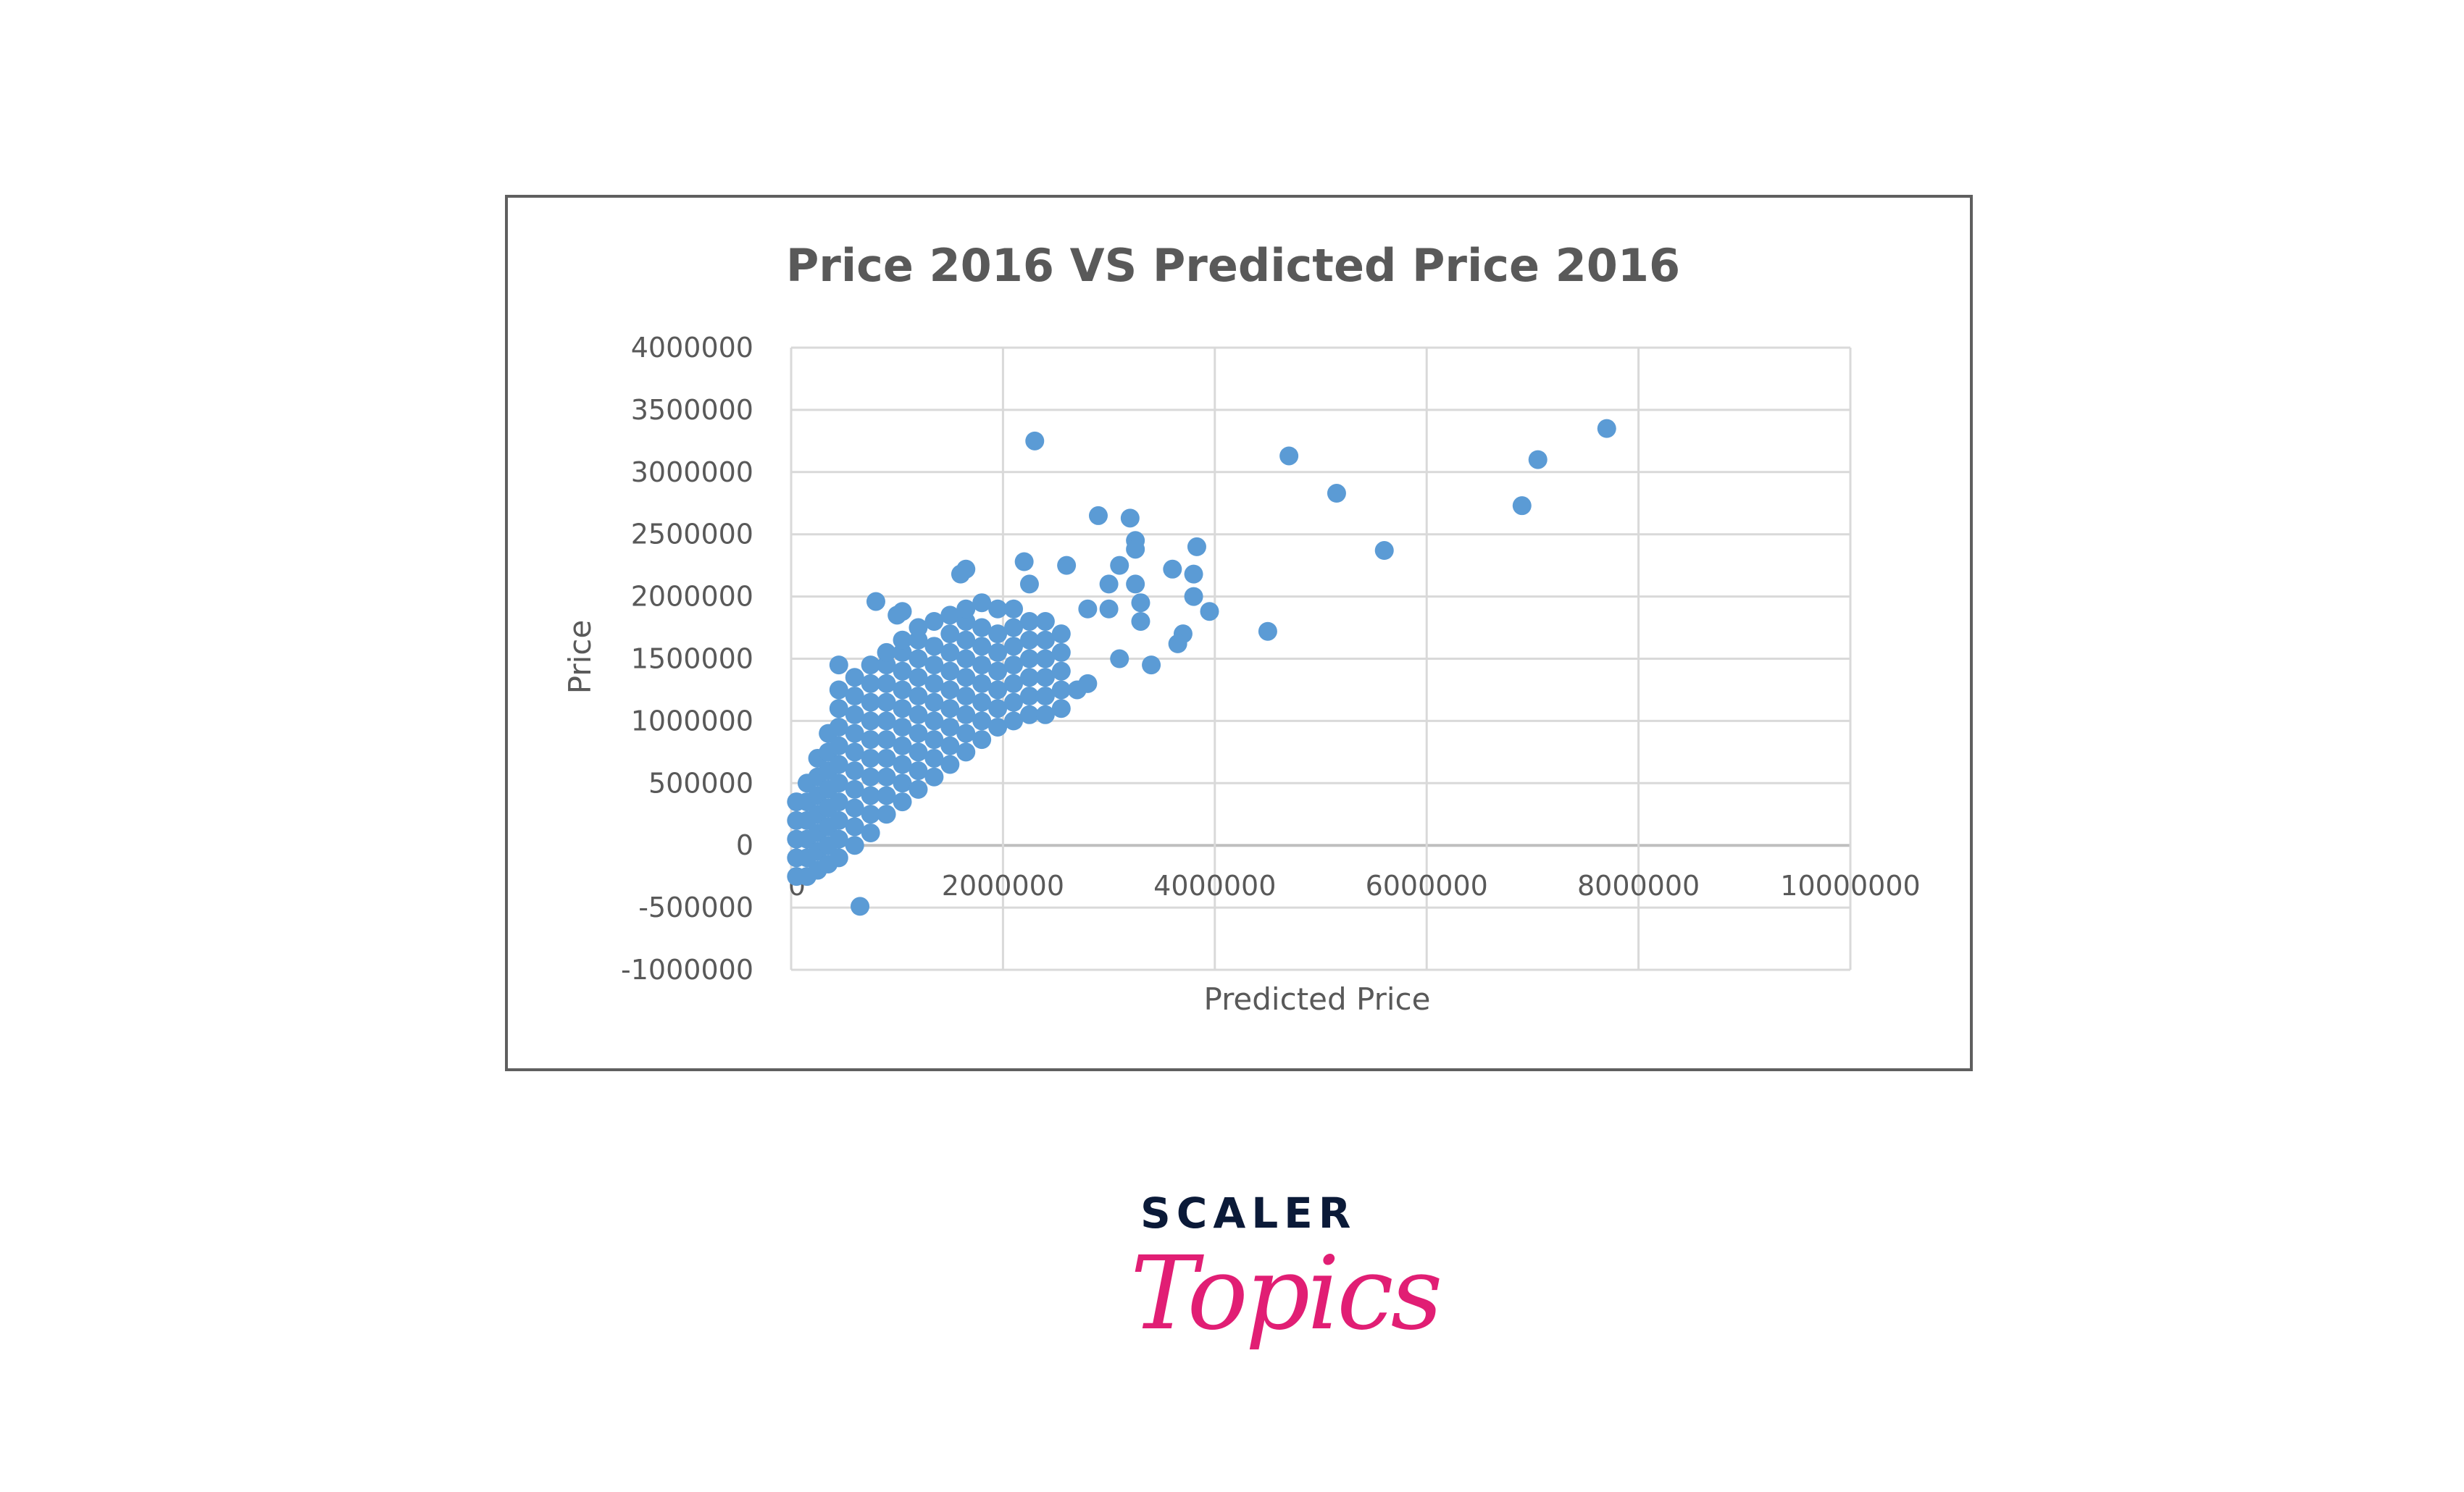  Describe the element at coordinates (1286, 1294) in the screenshot. I see `topics-logo-text: Topics` at that location.